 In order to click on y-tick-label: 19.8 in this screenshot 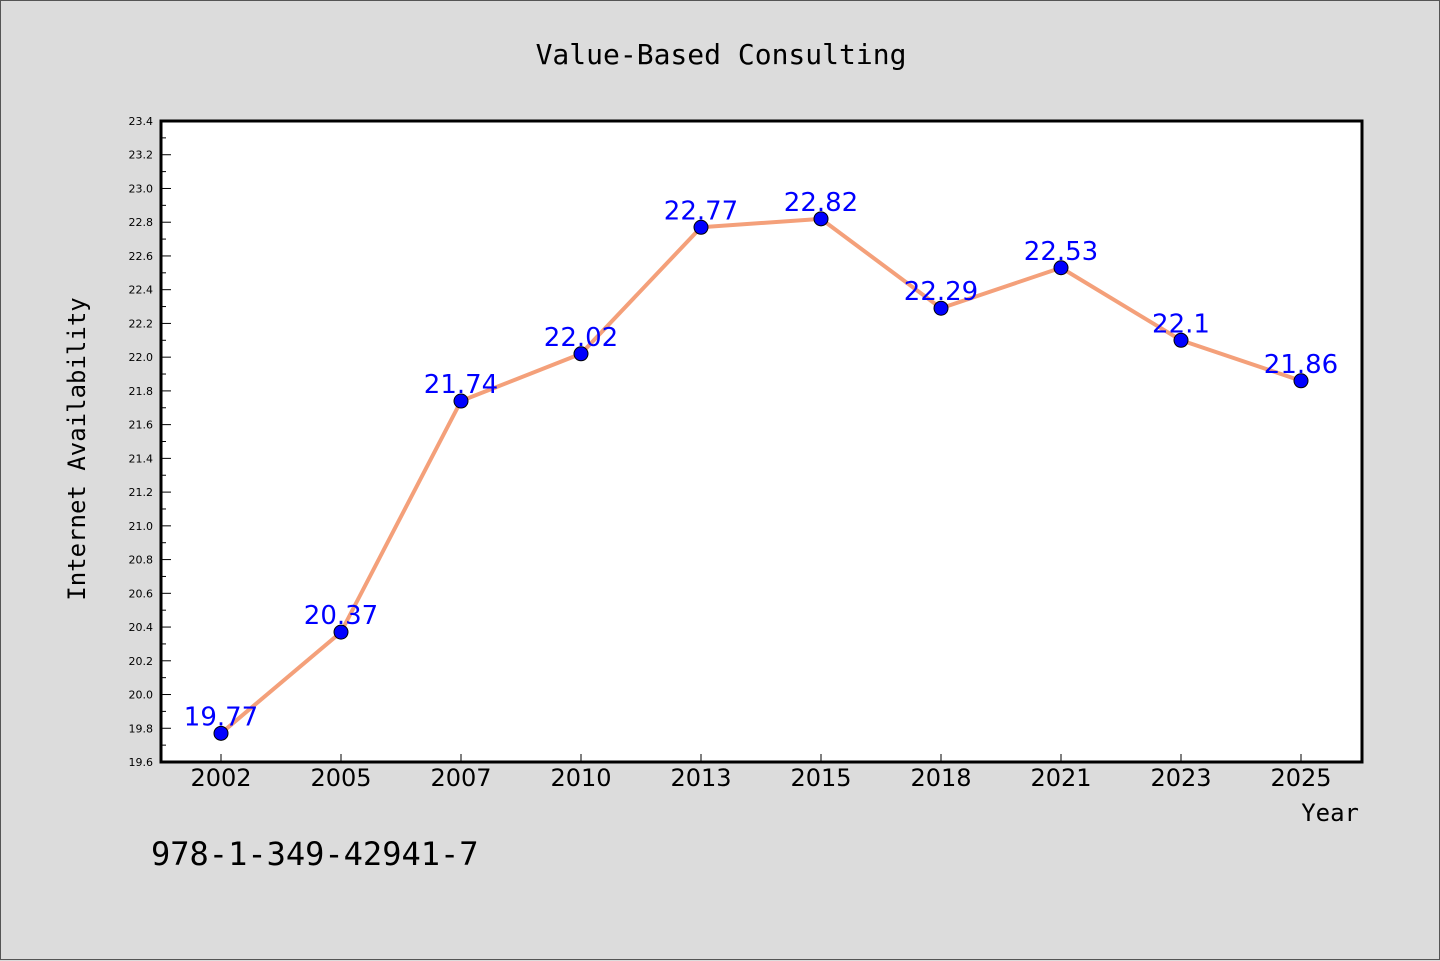, I will do `click(141, 728)`.